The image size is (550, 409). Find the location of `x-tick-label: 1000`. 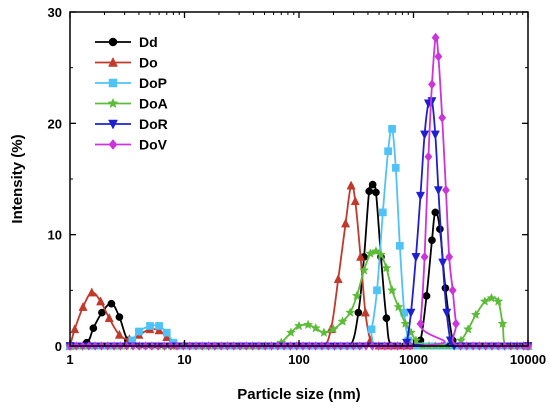

x-tick-label: 1000 is located at coordinates (413, 359).